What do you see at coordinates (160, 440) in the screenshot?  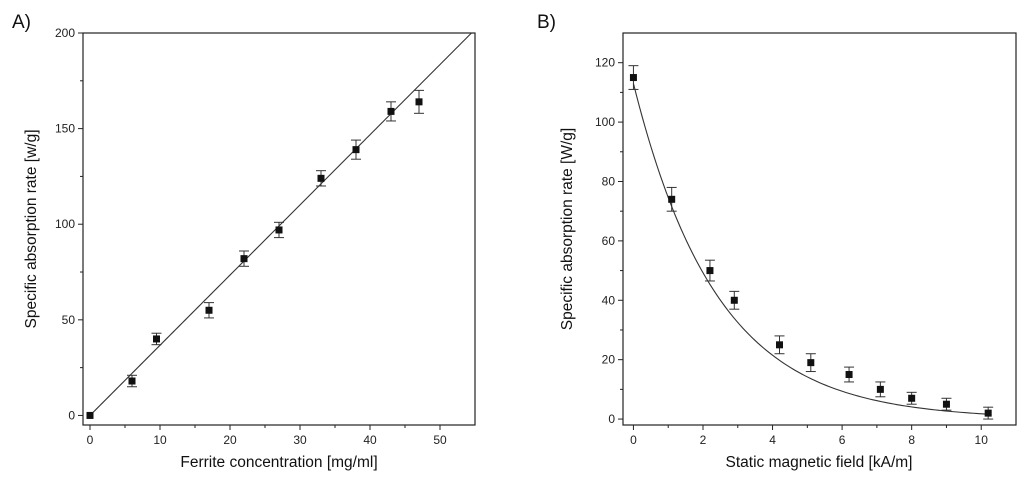 I see `panel-a-x-tick-label: 10` at bounding box center [160, 440].